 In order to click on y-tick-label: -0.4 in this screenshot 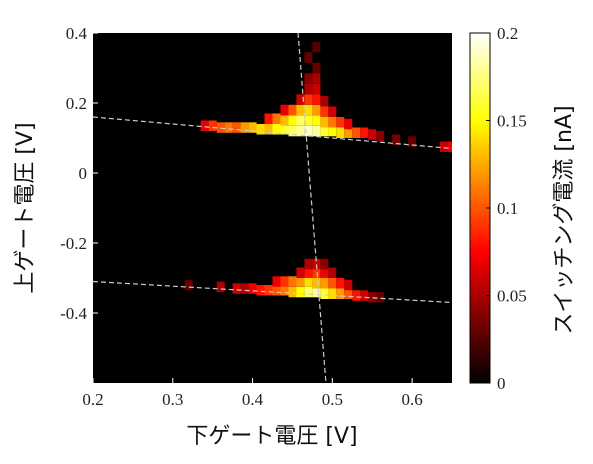, I will do `click(73, 313)`.